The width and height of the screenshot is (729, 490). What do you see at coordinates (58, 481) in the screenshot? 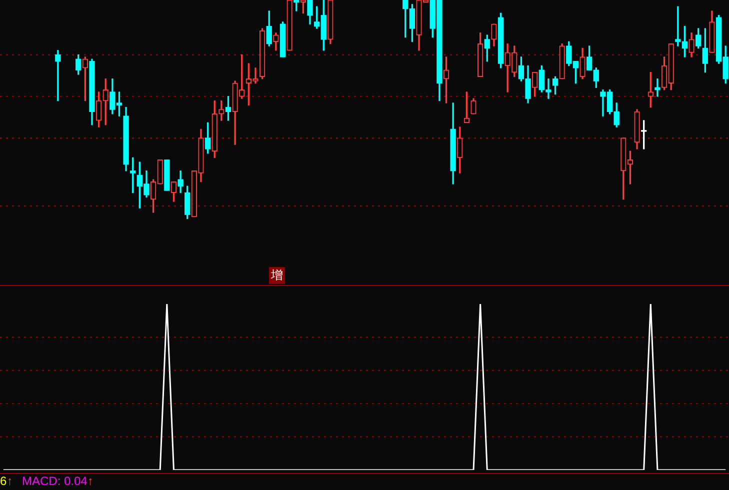
I see `text: MACD: 0.04↑` at bounding box center [58, 481].